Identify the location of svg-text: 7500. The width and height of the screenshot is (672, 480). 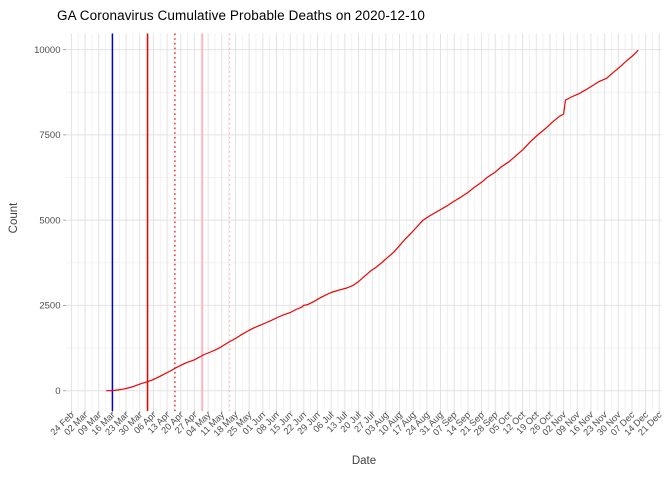
(49, 135).